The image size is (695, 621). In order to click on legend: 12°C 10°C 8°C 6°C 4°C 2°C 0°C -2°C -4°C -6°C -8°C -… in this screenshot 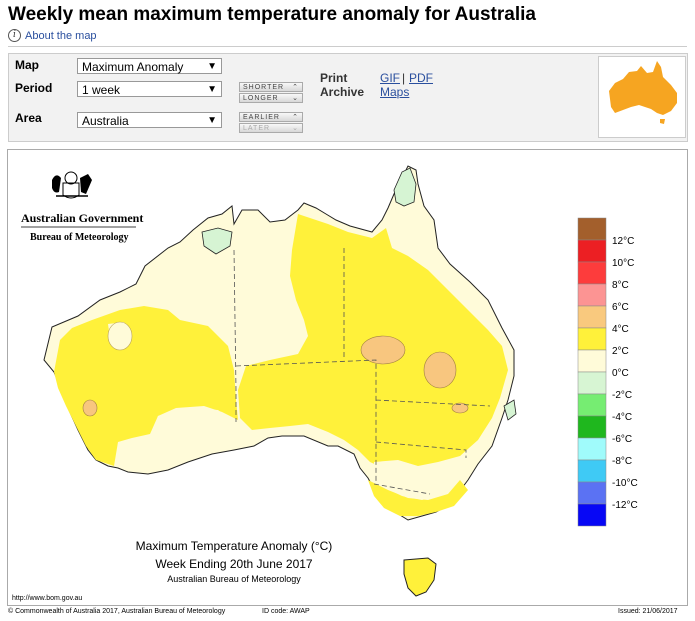, I will do `click(607, 372)`.